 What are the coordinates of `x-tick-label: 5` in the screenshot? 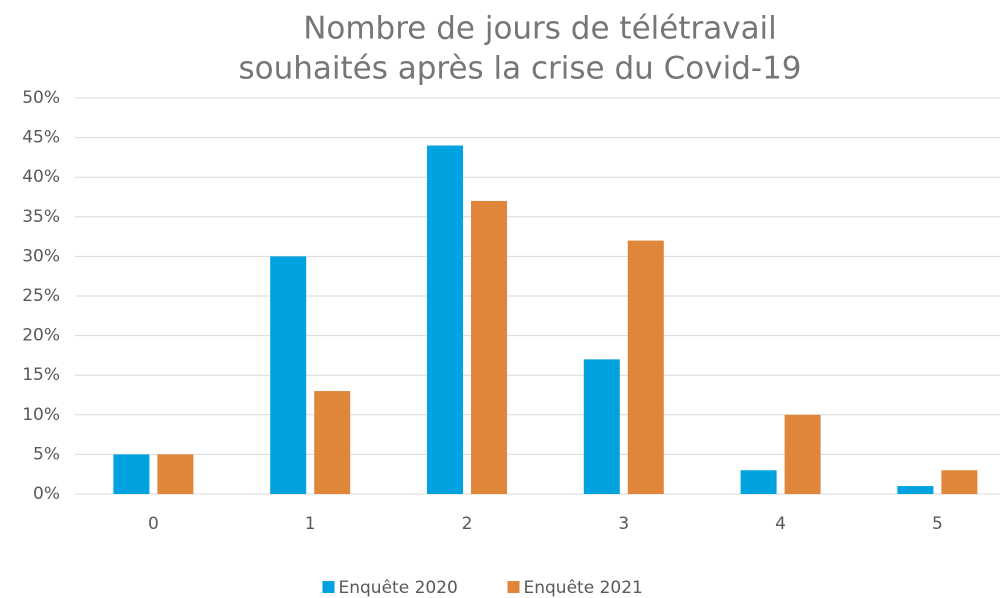 It's located at (937, 524).